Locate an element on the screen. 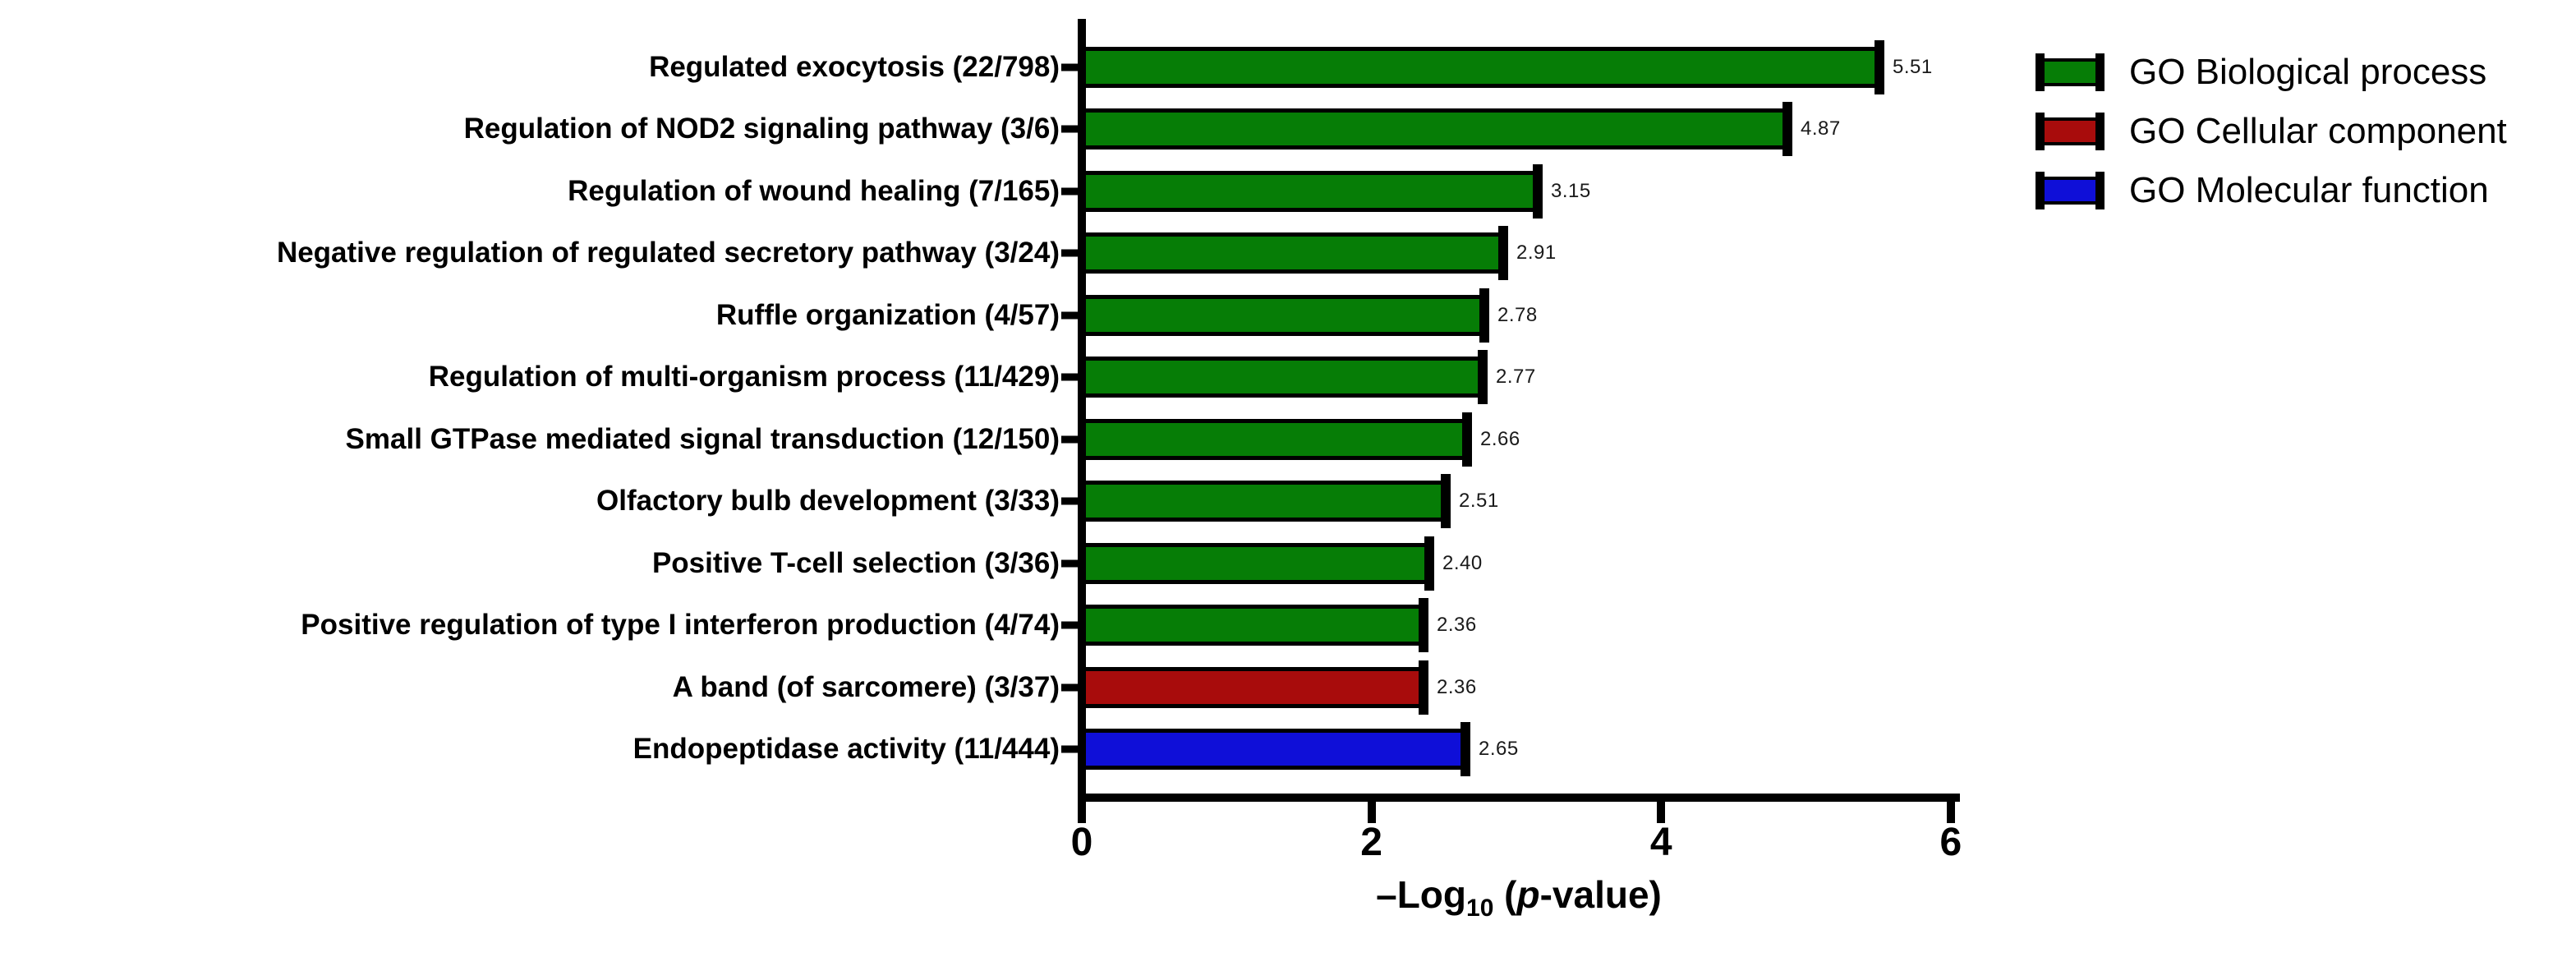 The height and width of the screenshot is (957, 2576). category-label: Regulated exocytosis (22/798) is located at coordinates (854, 66).